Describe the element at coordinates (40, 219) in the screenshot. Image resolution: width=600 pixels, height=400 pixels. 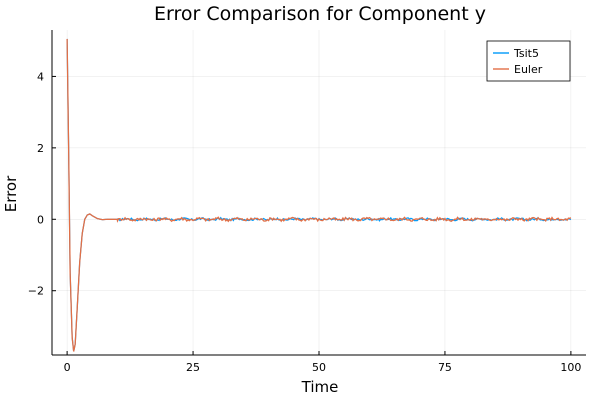
I see `y-tick-label: 0` at that location.